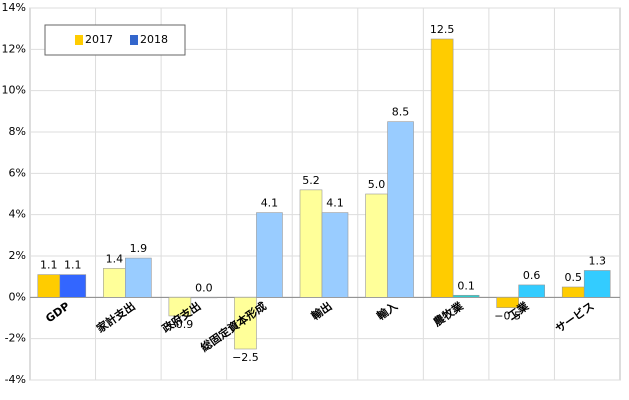 The width and height of the screenshot is (629, 400). I want to click on data-label: 1.4, so click(115, 258).